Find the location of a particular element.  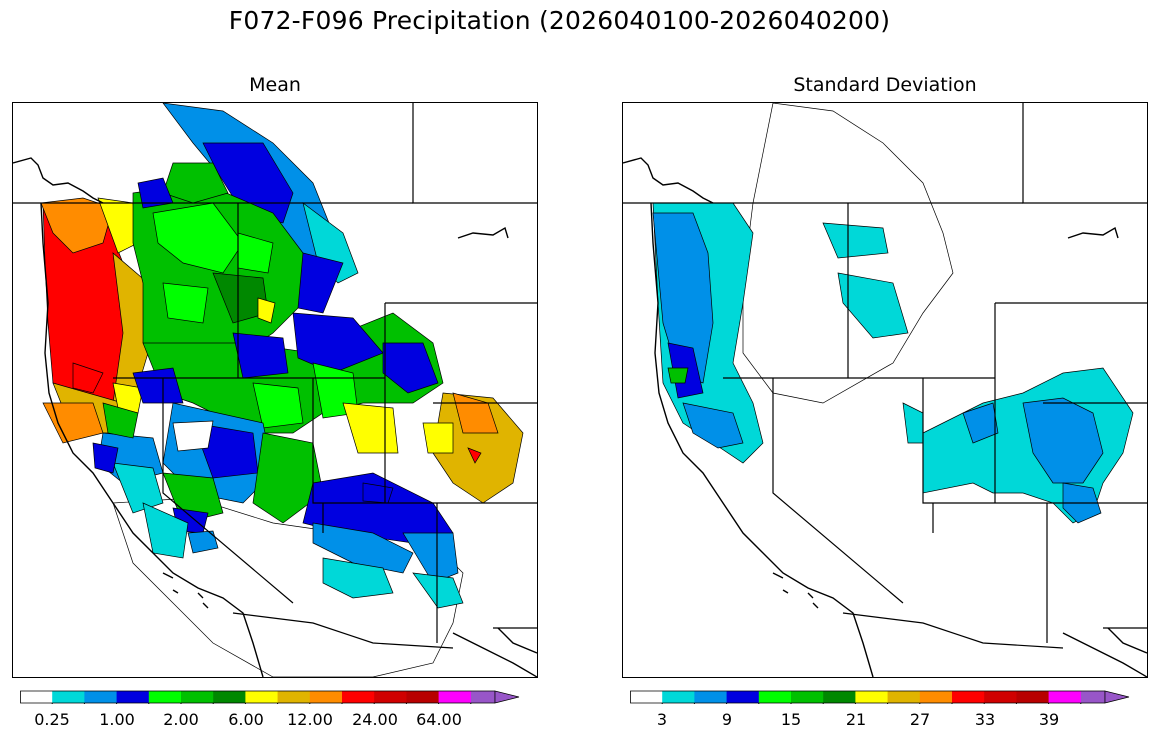

stddev-colorbar-tick-label: 27 is located at coordinates (920, 719).